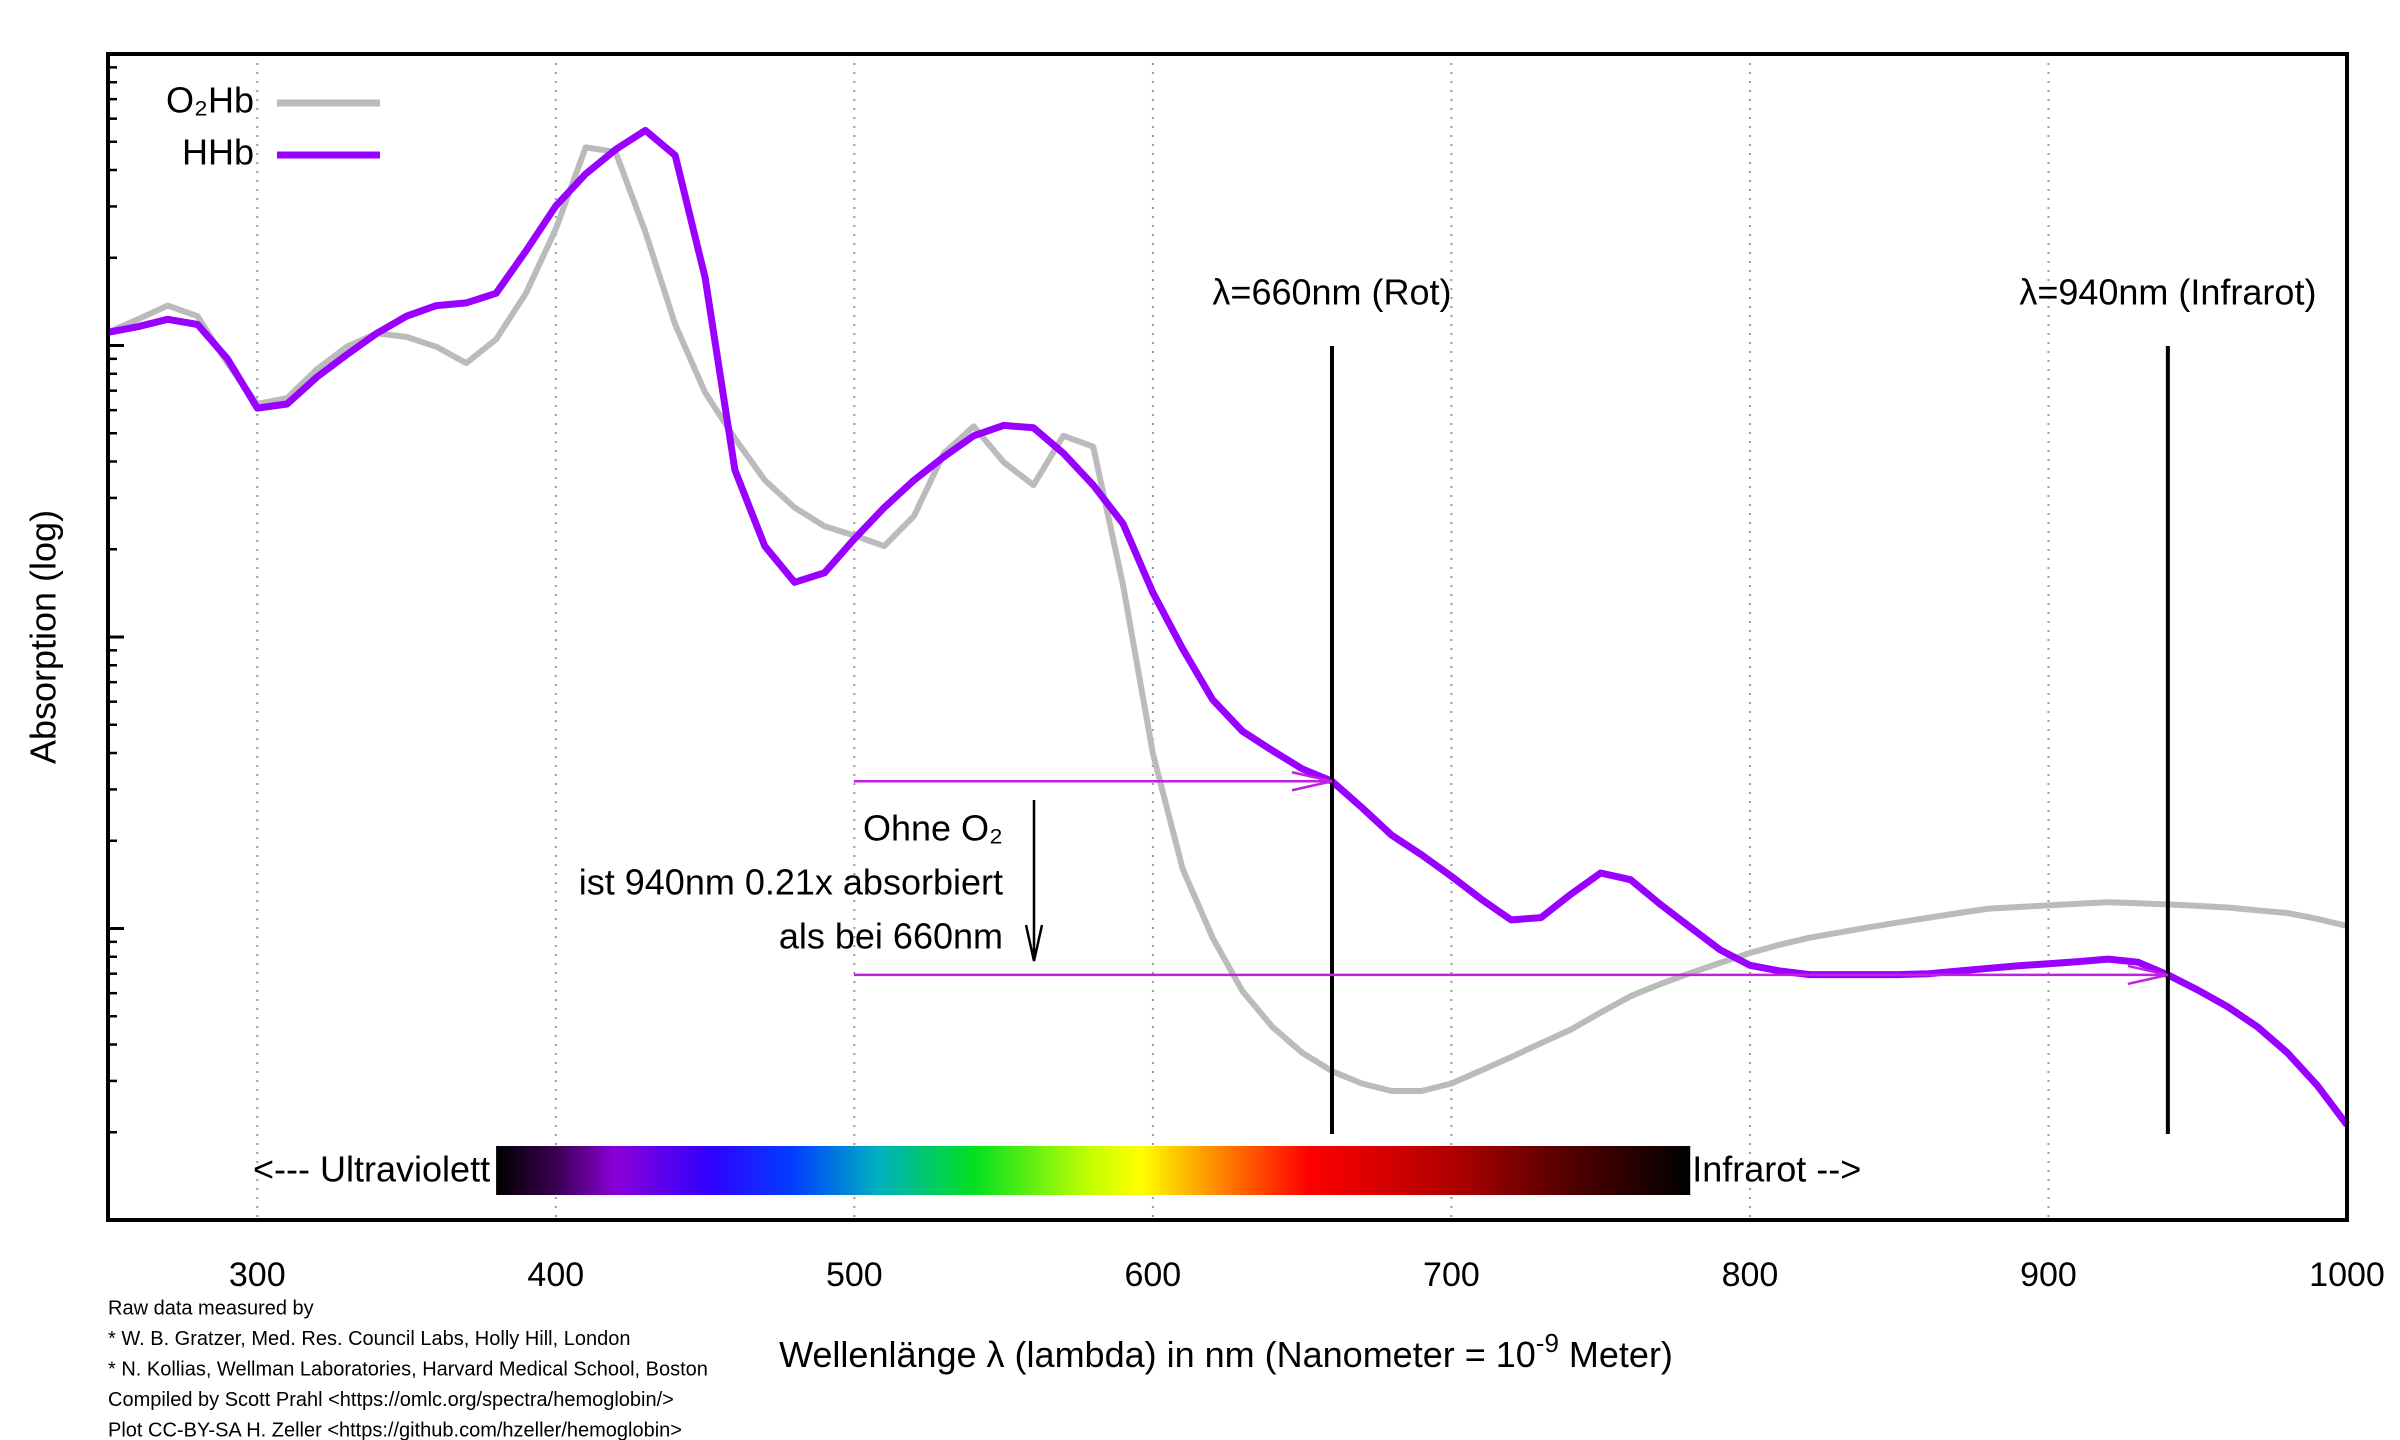 This screenshot has height=1440, width=2400. What do you see at coordinates (1034, 881) in the screenshot?
I see `annotation-arrow` at bounding box center [1034, 881].